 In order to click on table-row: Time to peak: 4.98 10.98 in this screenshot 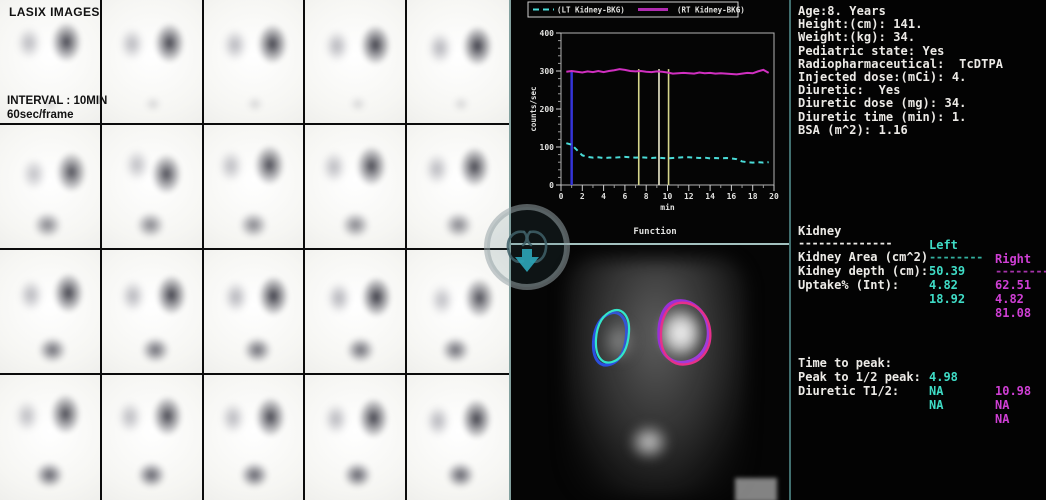, I will do `click(915, 377)`.